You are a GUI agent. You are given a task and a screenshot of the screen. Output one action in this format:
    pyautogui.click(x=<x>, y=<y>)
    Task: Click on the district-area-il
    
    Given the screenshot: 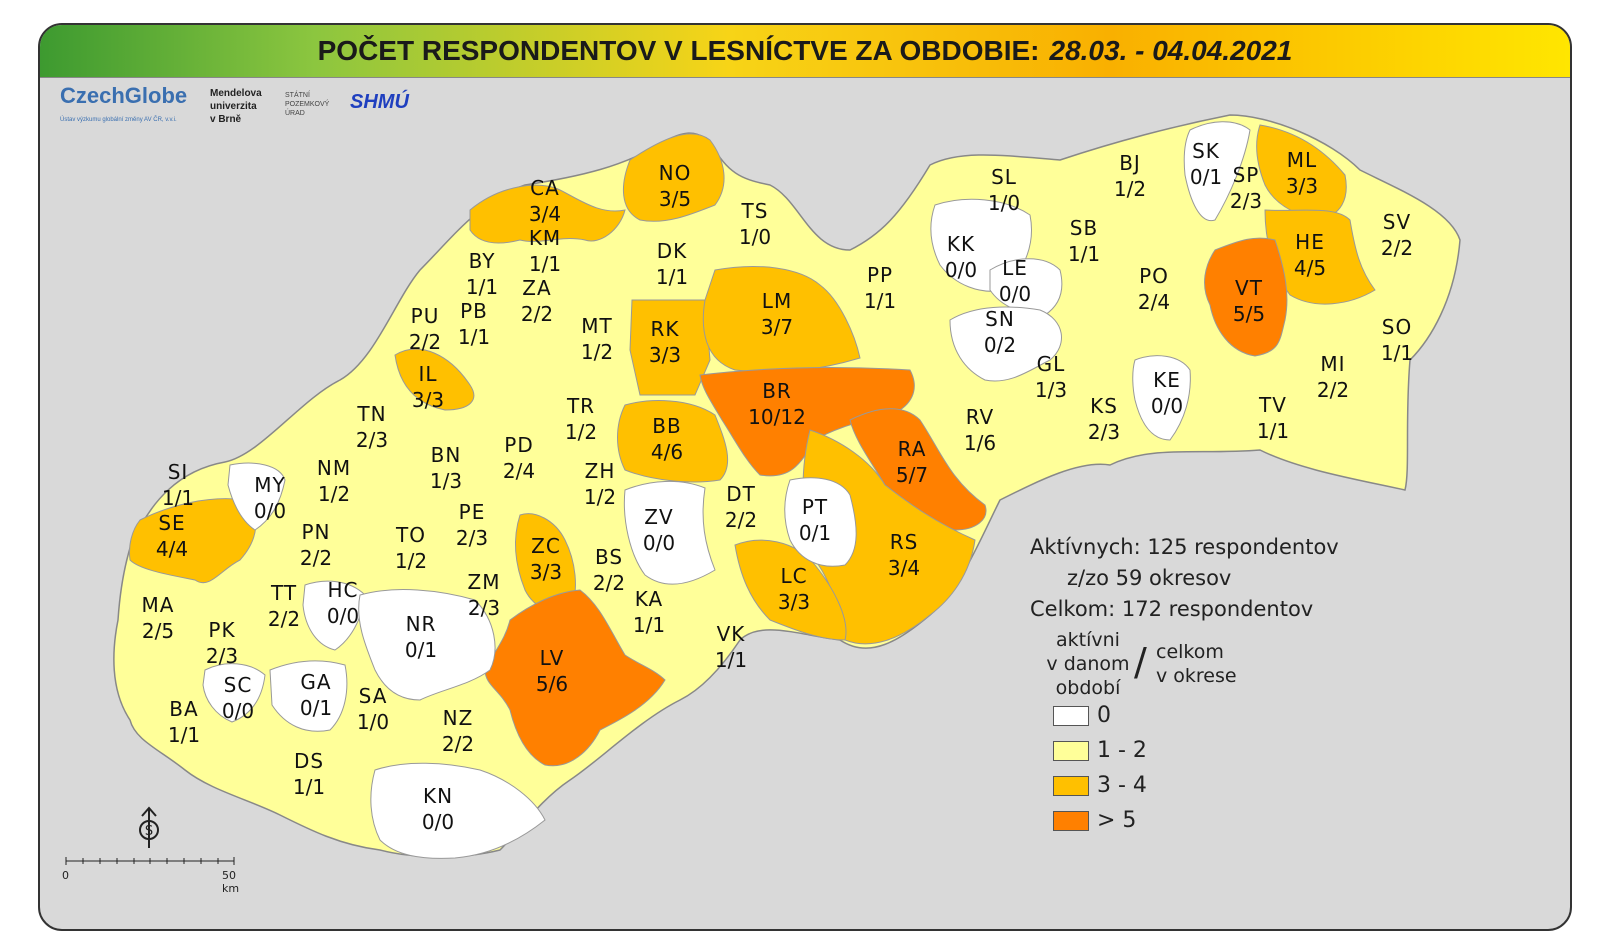 What is the action you would take?
    pyautogui.click(x=434, y=379)
    